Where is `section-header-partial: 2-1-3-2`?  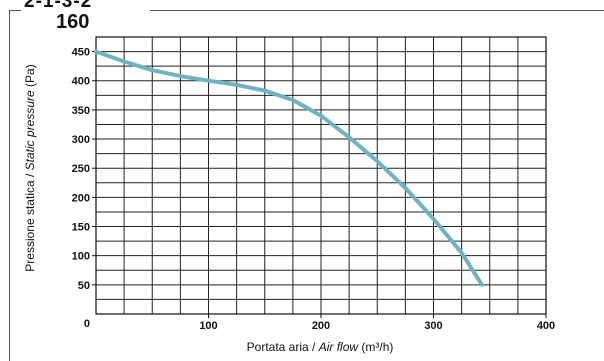
section-header-partial: 2-1-3-2 is located at coordinates (58, 6).